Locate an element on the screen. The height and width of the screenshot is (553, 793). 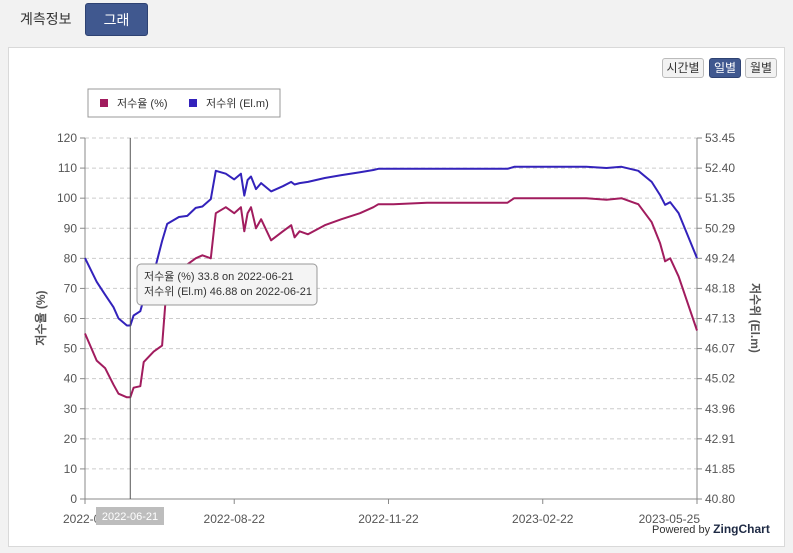
x-tick-label: 2022-11-22 is located at coordinates (388, 519).